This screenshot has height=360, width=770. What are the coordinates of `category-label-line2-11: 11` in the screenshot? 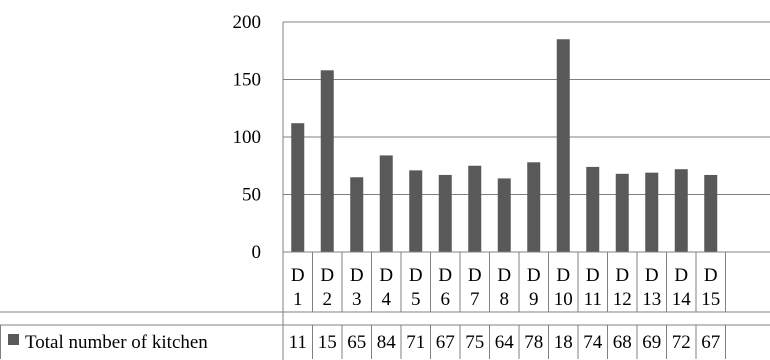 It's located at (593, 299).